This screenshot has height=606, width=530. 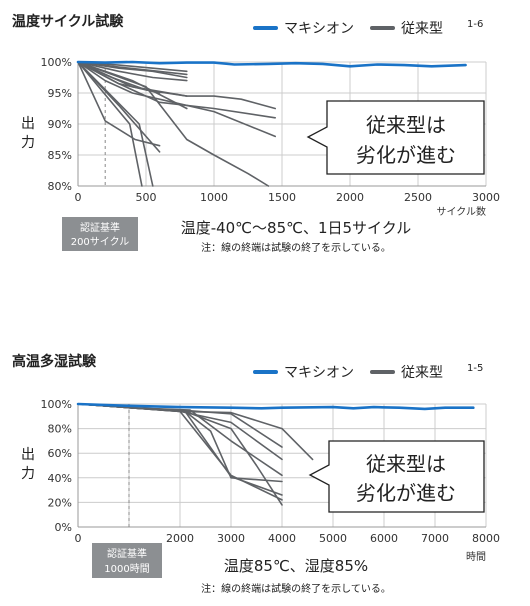 I want to click on y-tick-label: 95%, so click(x=60, y=93).